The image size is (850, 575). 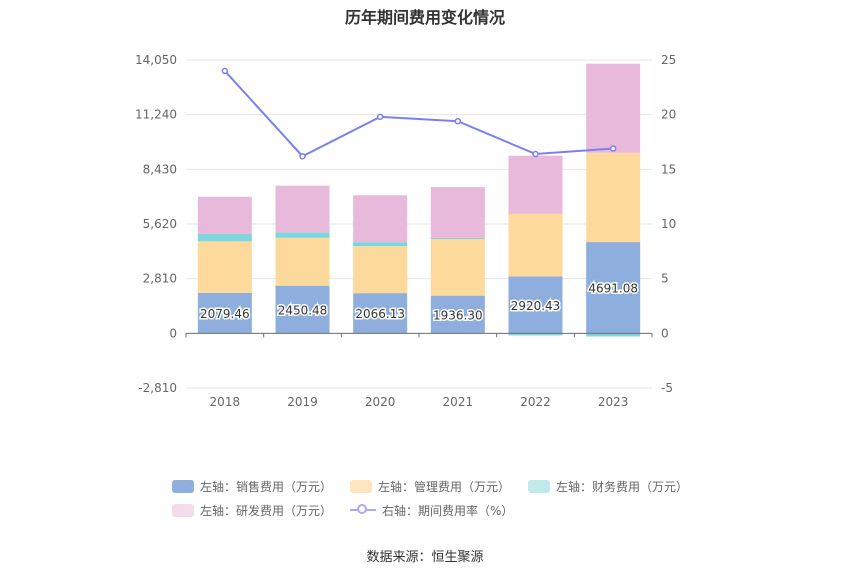 What do you see at coordinates (302, 402) in the screenshot?
I see `x-axis-tick-label: 2019` at bounding box center [302, 402].